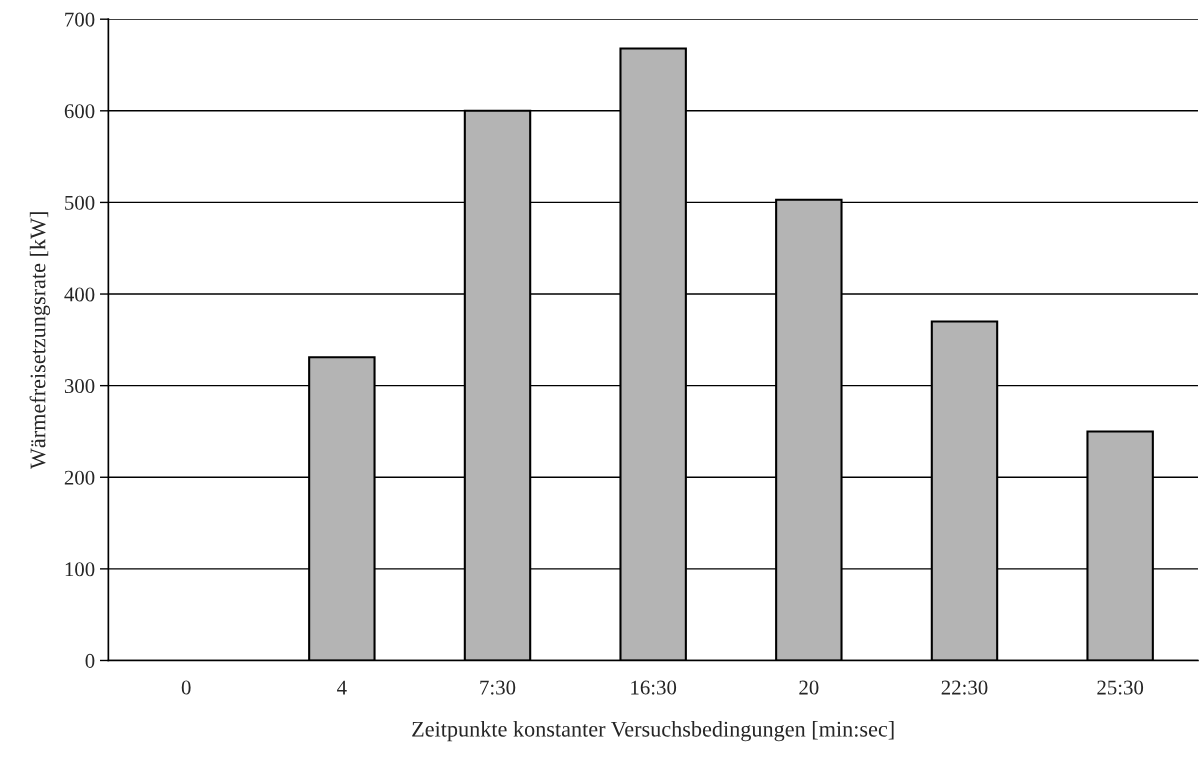 This screenshot has height=768, width=1204. I want to click on x-tick-label: 7:30, so click(498, 687).